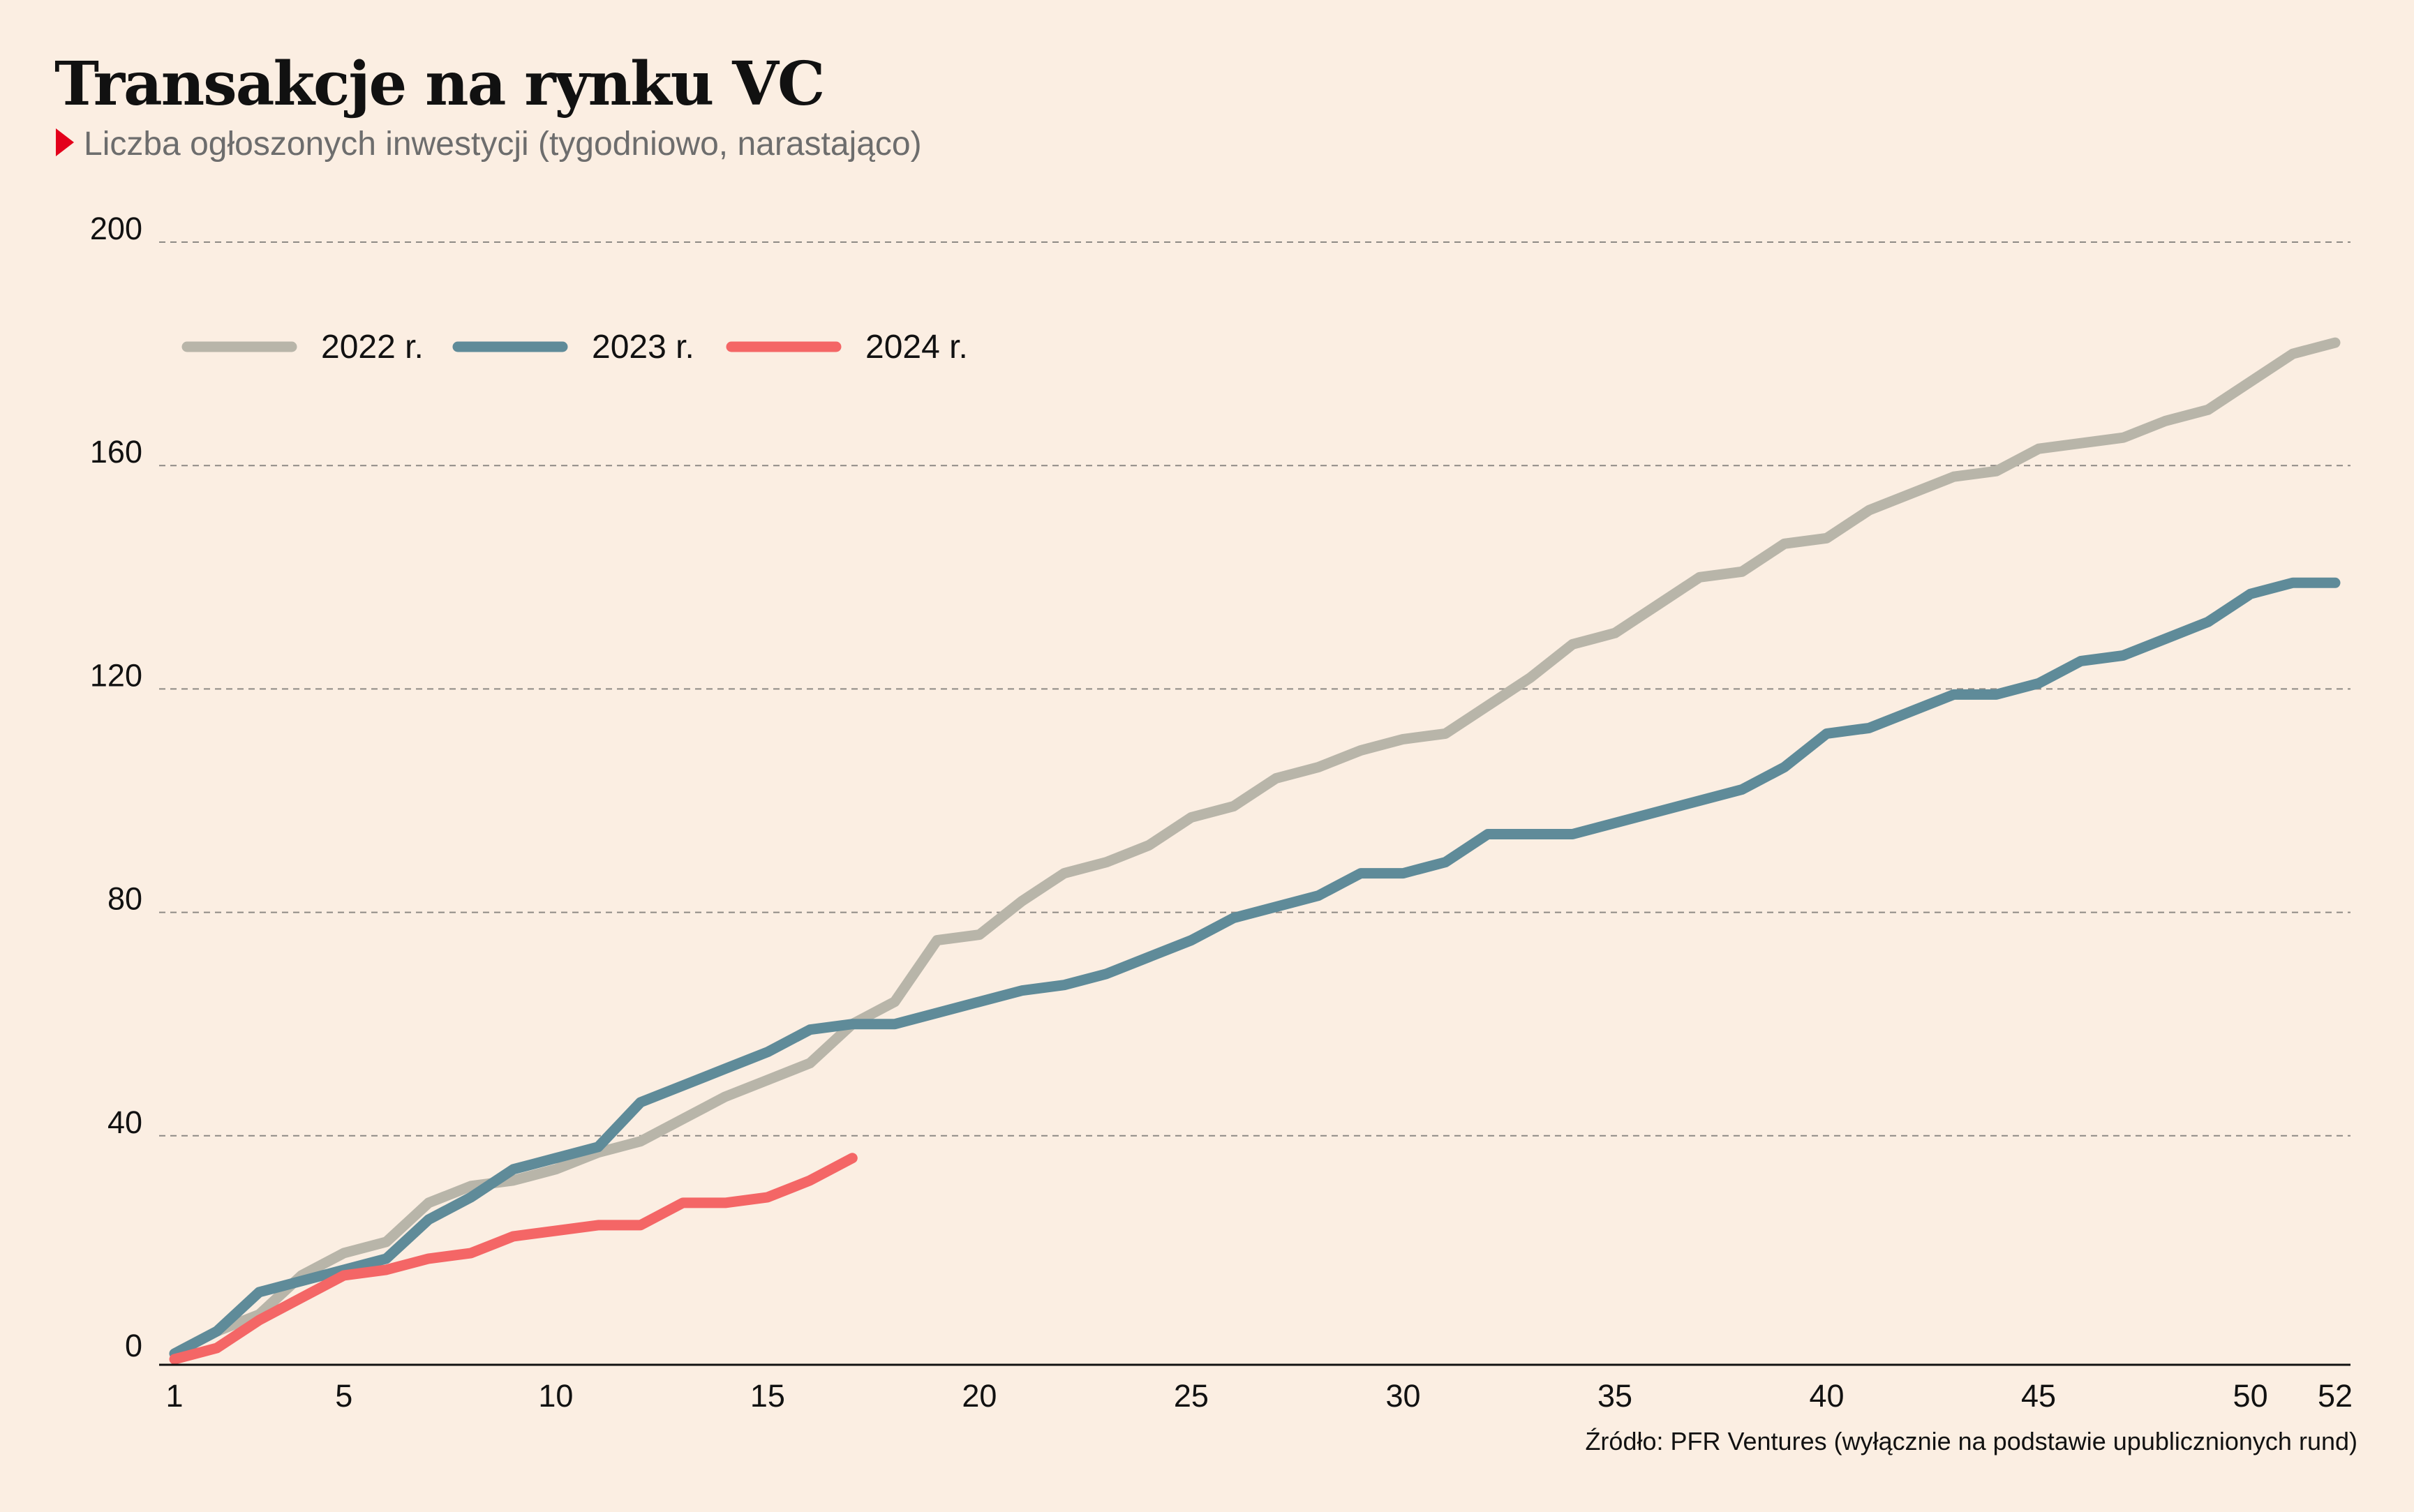 This screenshot has height=1512, width=2414. What do you see at coordinates (116, 787) in the screenshot?
I see `y-axis-ticks: 0 40 80 120 160 200` at bounding box center [116, 787].